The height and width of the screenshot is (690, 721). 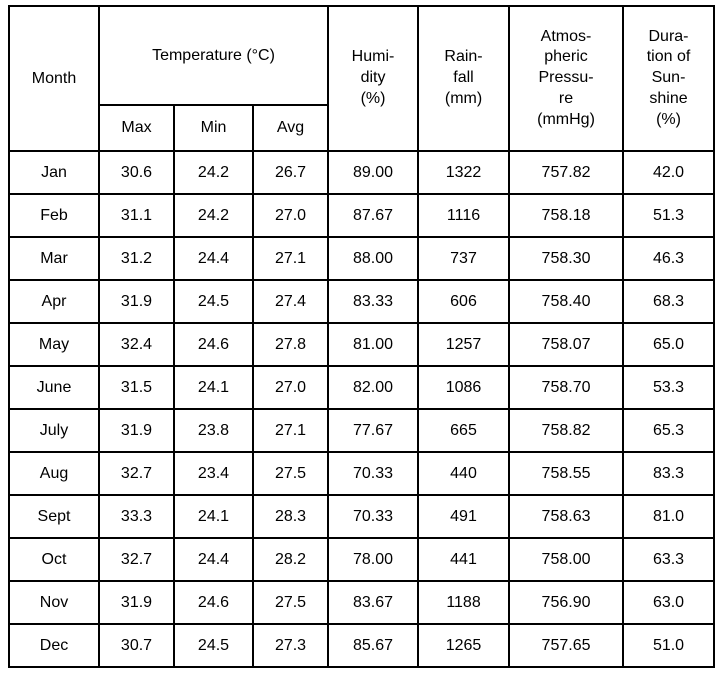 What do you see at coordinates (464, 215) in the screenshot?
I see `rainfall-cell: 1116` at bounding box center [464, 215].